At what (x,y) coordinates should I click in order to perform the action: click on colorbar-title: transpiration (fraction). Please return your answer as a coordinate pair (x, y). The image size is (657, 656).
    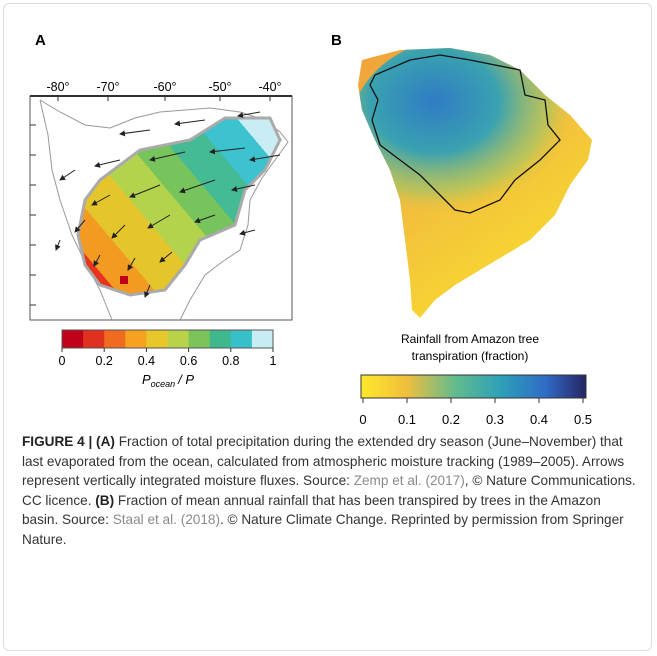
    Looking at the image, I should click on (470, 356).